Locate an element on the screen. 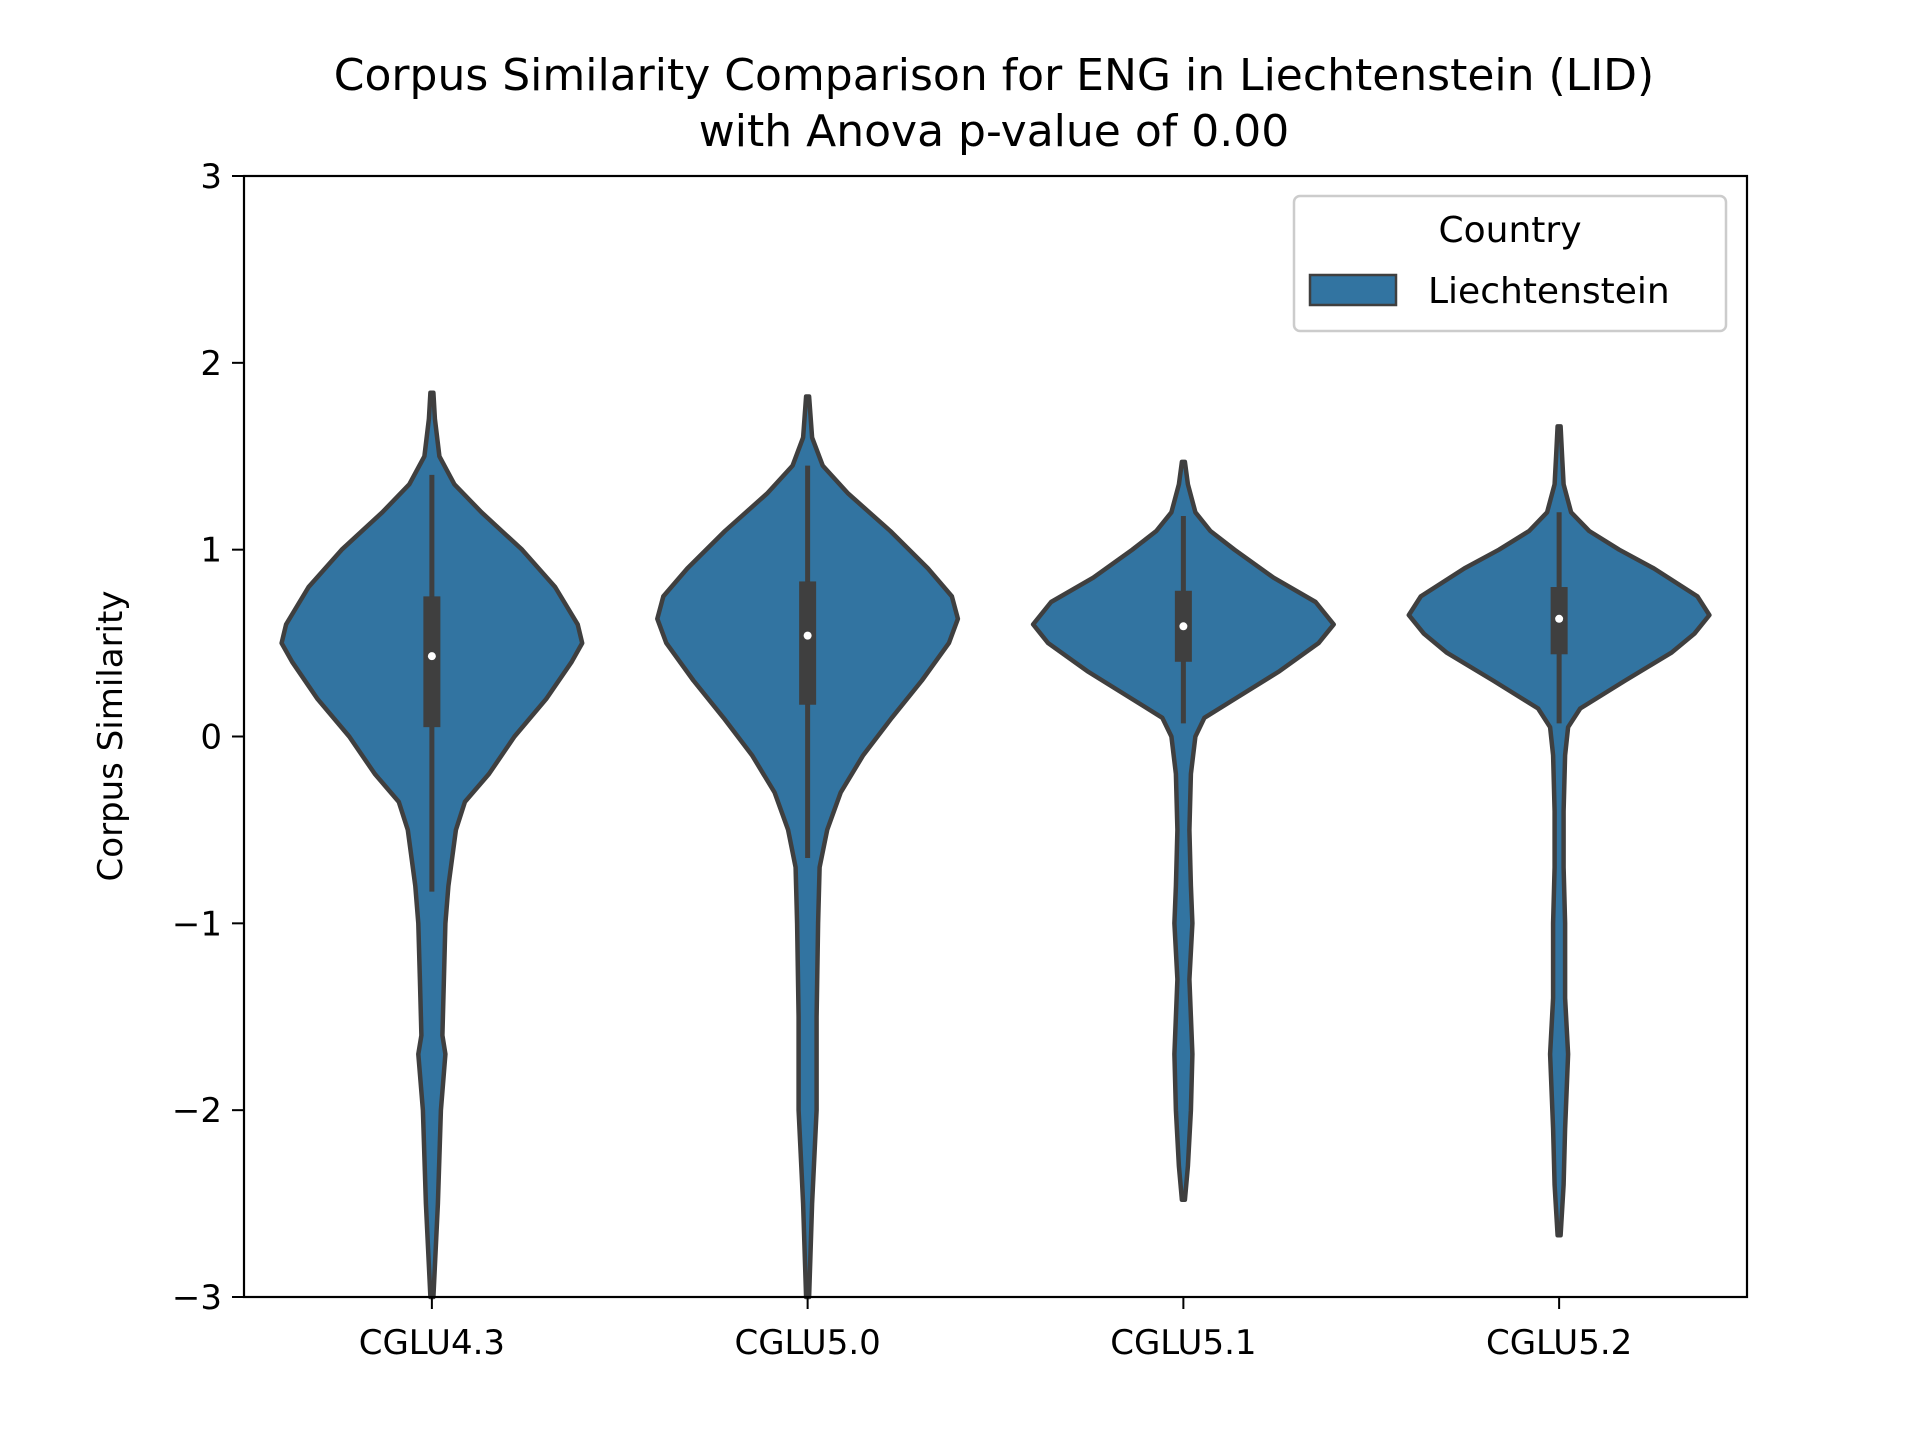 This screenshot has width=1920, height=1440. x-tick-label: CGLU5.0 is located at coordinates (807, 1343).